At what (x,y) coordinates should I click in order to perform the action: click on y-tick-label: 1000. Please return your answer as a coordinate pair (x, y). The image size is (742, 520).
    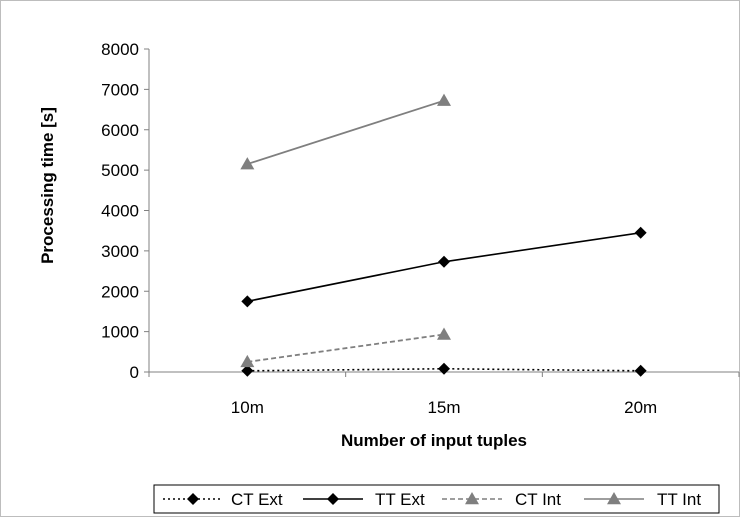
    Looking at the image, I should click on (120, 332).